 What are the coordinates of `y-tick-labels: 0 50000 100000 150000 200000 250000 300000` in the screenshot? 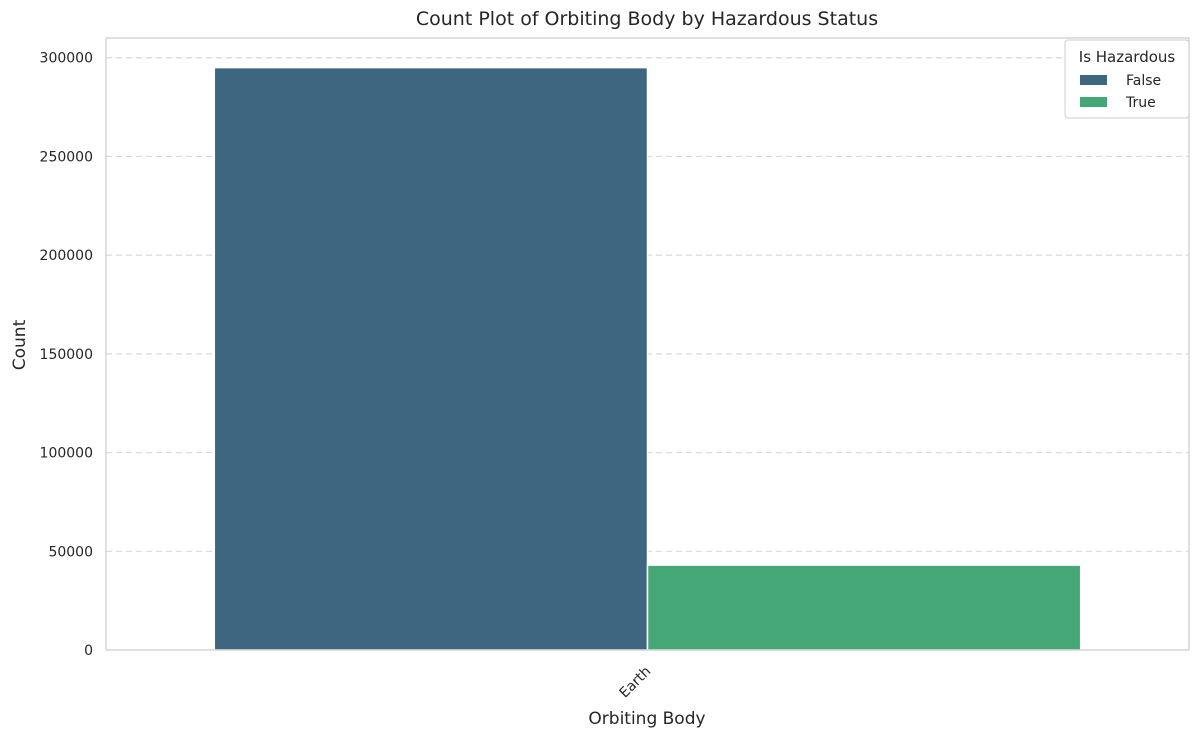 It's located at (66, 355).